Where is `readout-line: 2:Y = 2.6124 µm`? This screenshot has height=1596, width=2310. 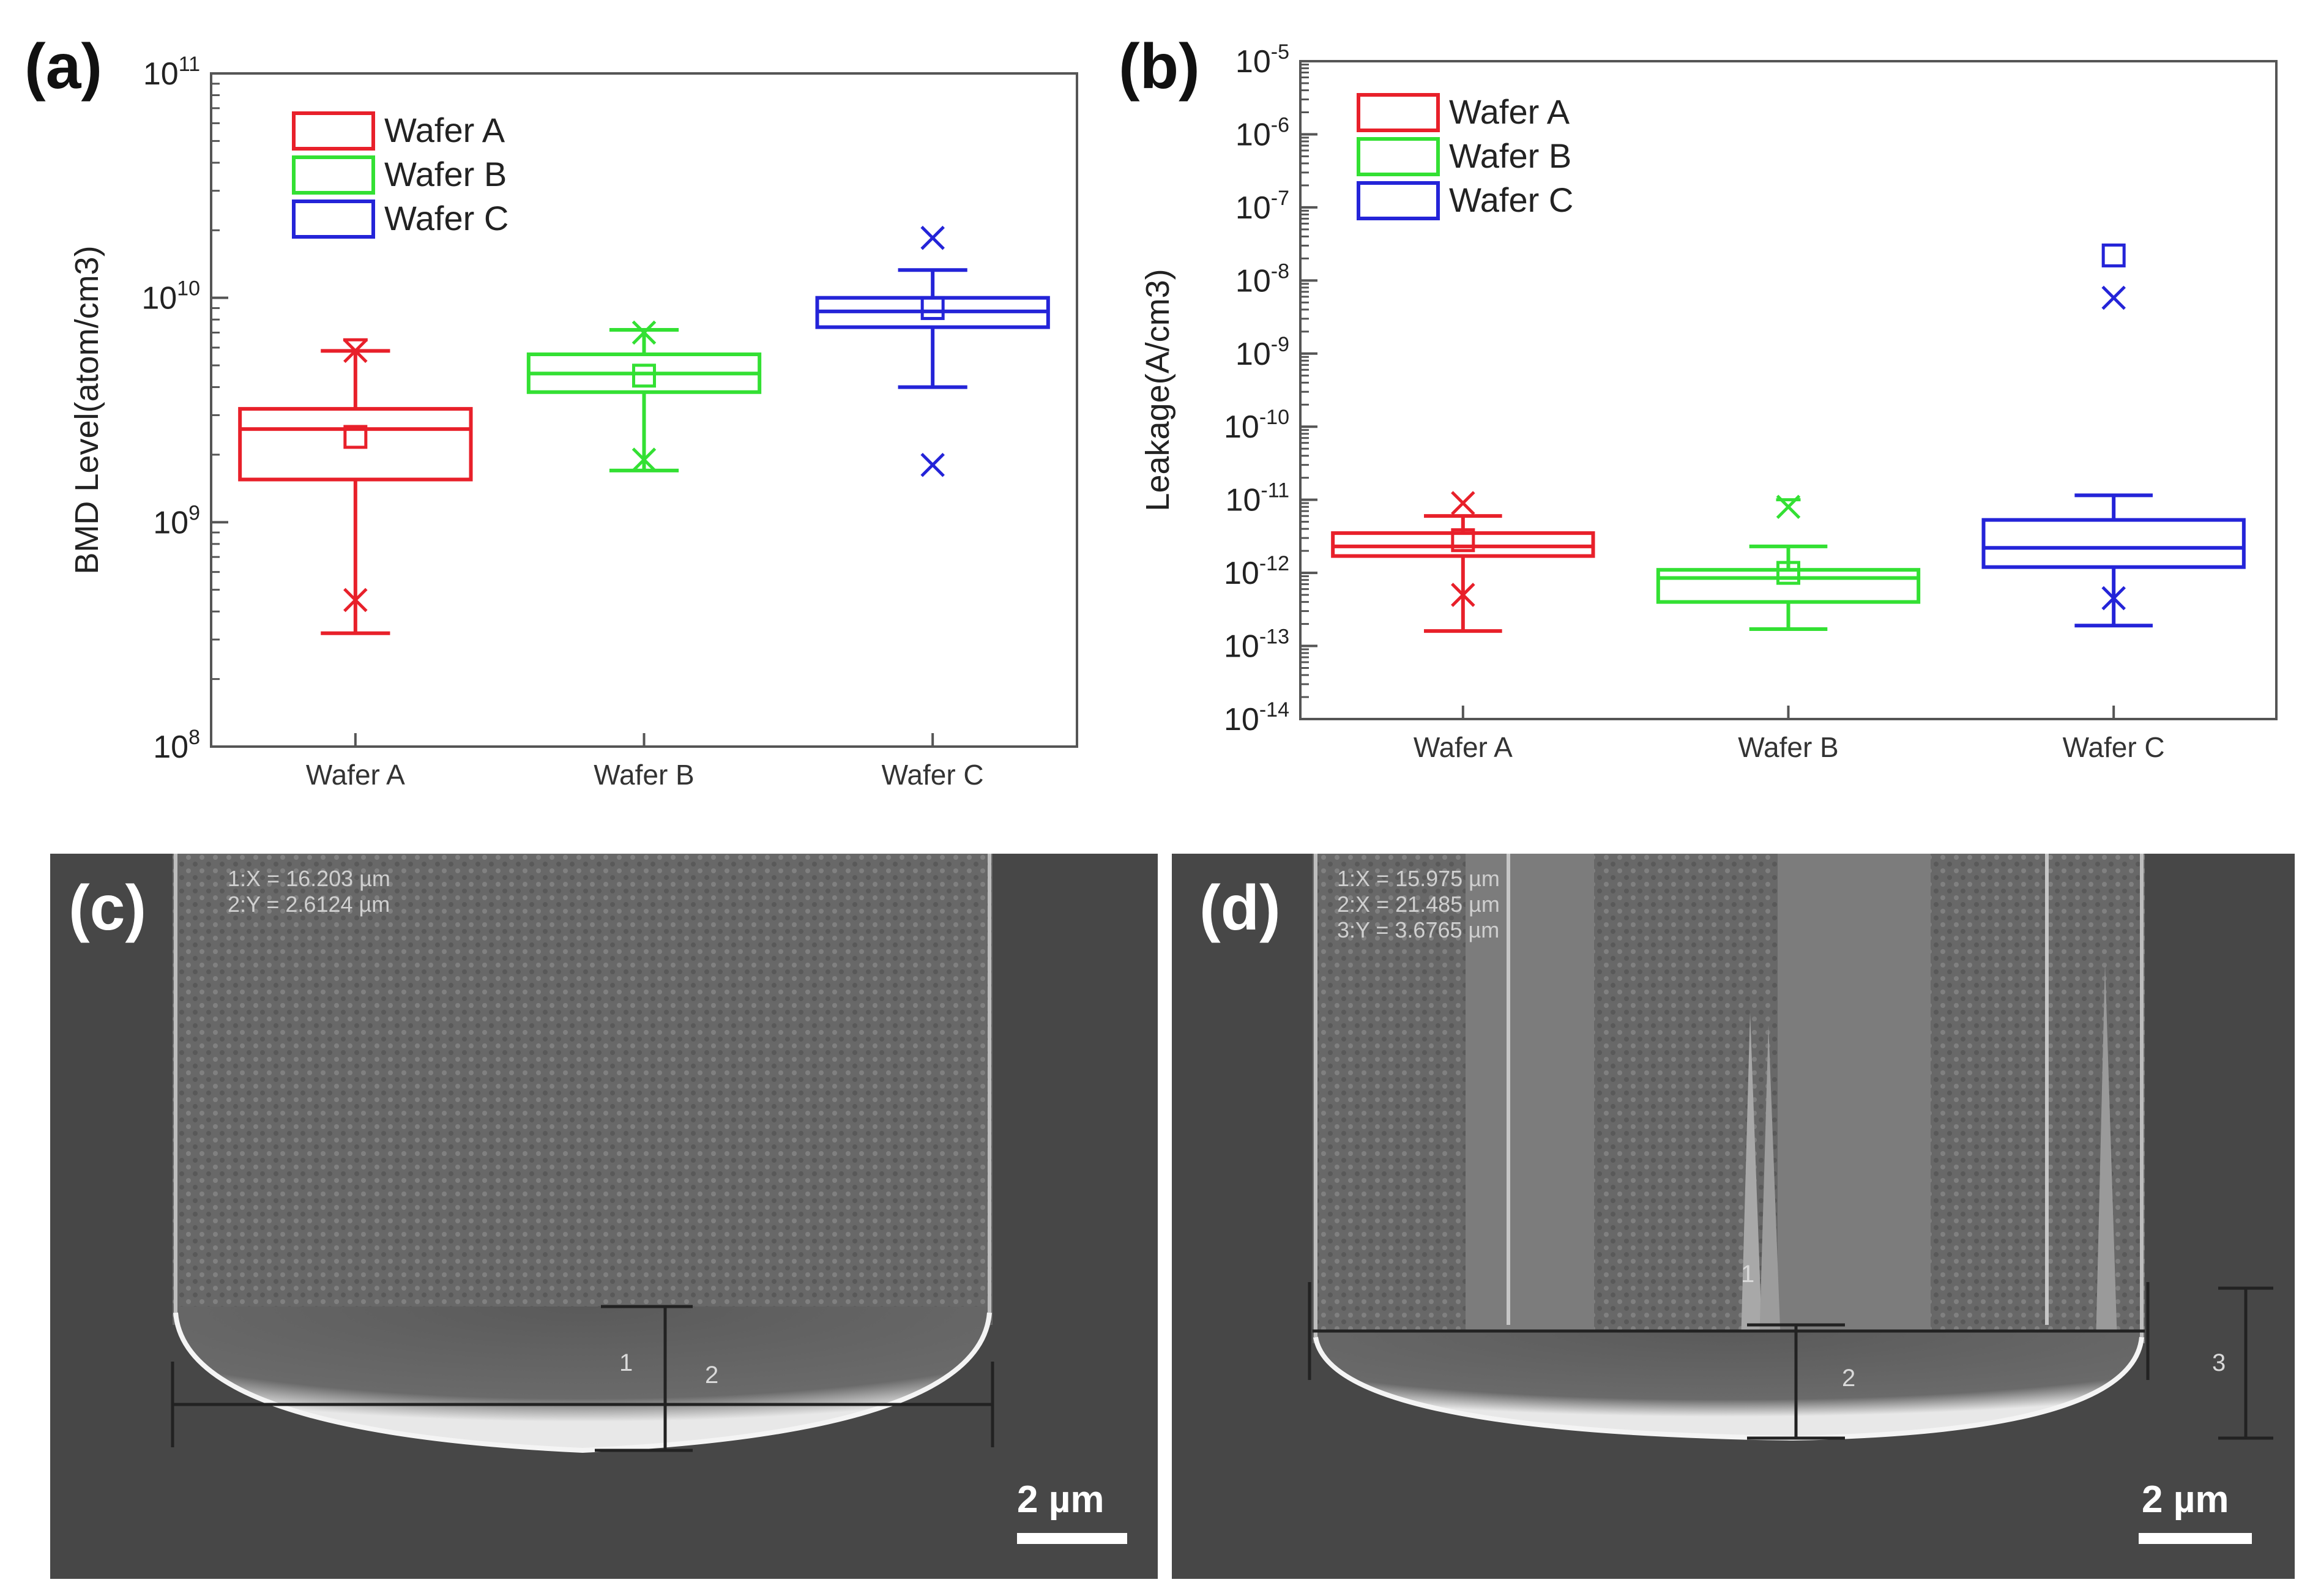
readout-line: 2:Y = 2.6124 µm is located at coordinates (309, 904).